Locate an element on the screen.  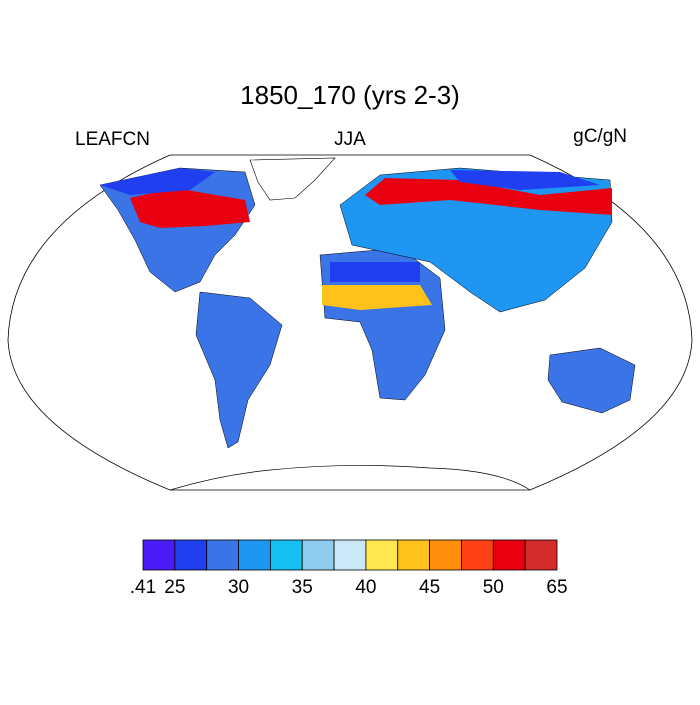
colorbar-label: 65 is located at coordinates (556, 587).